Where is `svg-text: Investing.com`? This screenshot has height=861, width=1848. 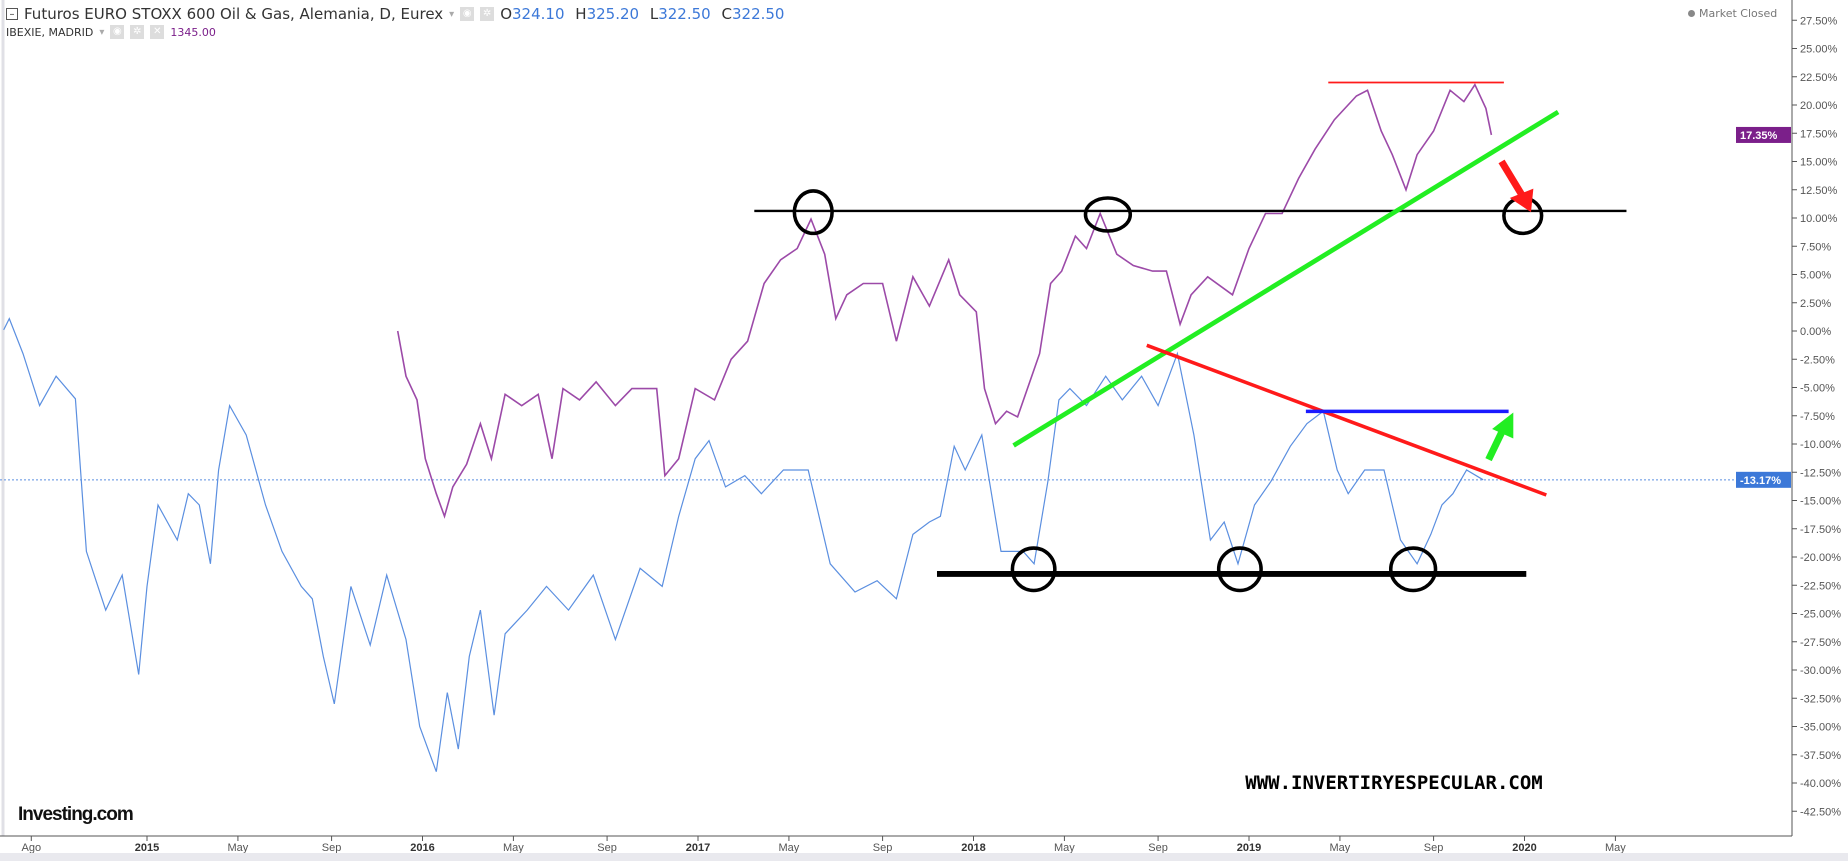
svg-text: Investing.com is located at coordinates (75, 814).